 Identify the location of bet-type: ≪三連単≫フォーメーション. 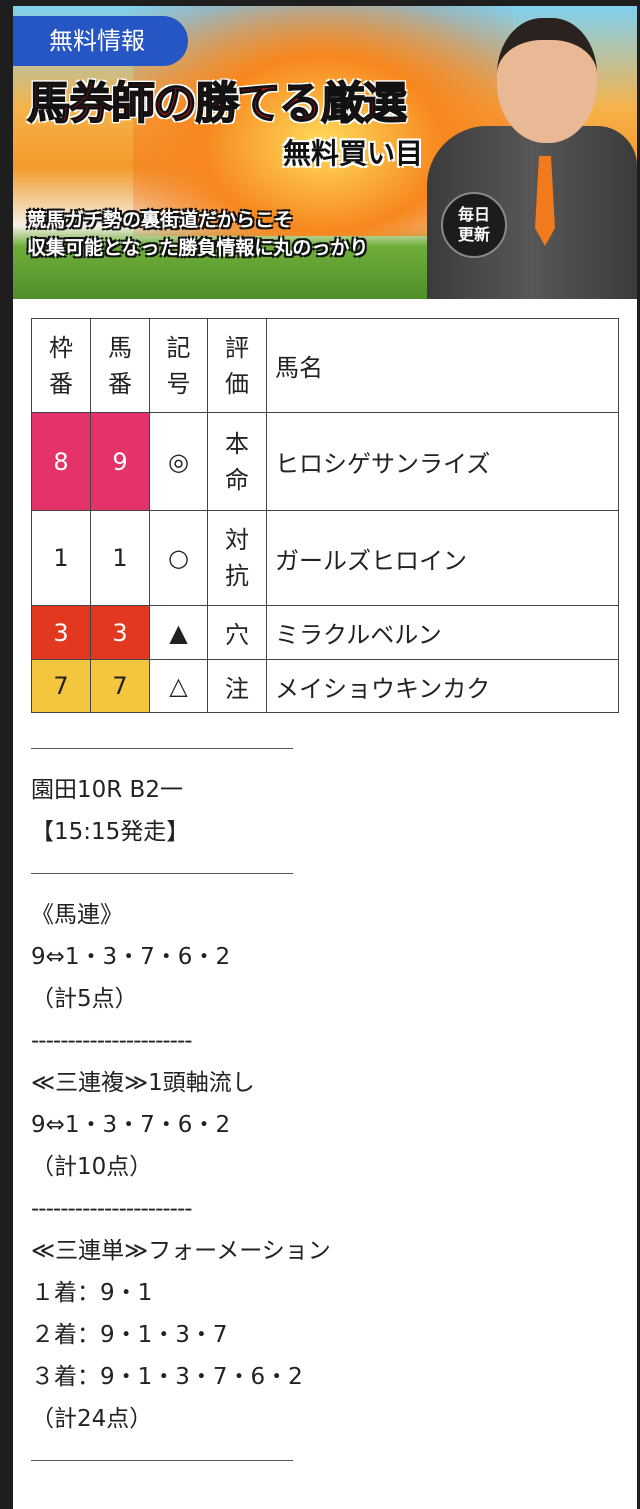
(181, 1251).